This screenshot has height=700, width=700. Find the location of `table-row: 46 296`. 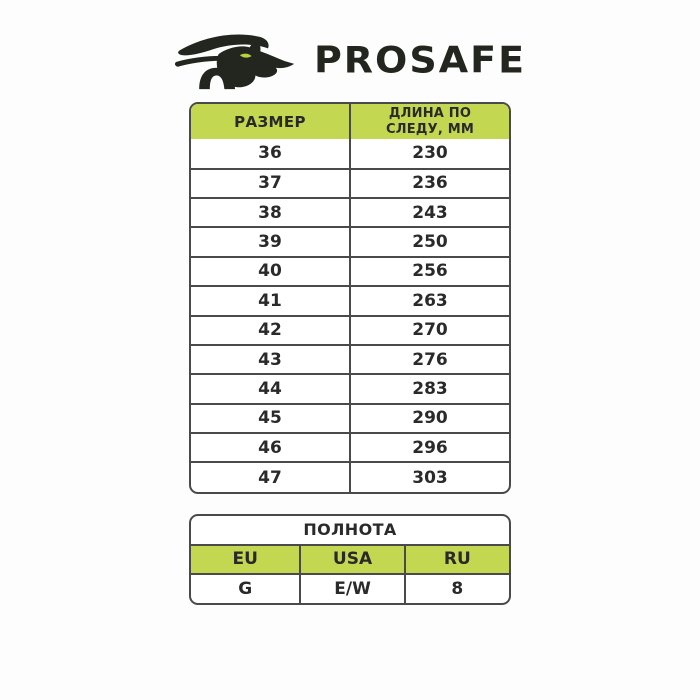

table-row: 46 296 is located at coordinates (350, 448).